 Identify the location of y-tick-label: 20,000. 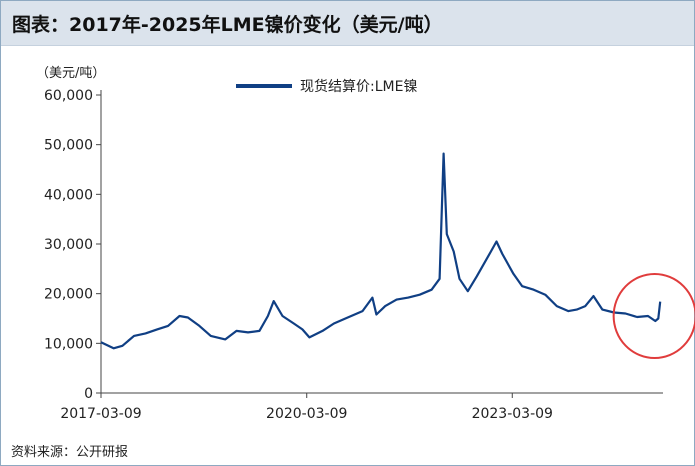
(68, 295).